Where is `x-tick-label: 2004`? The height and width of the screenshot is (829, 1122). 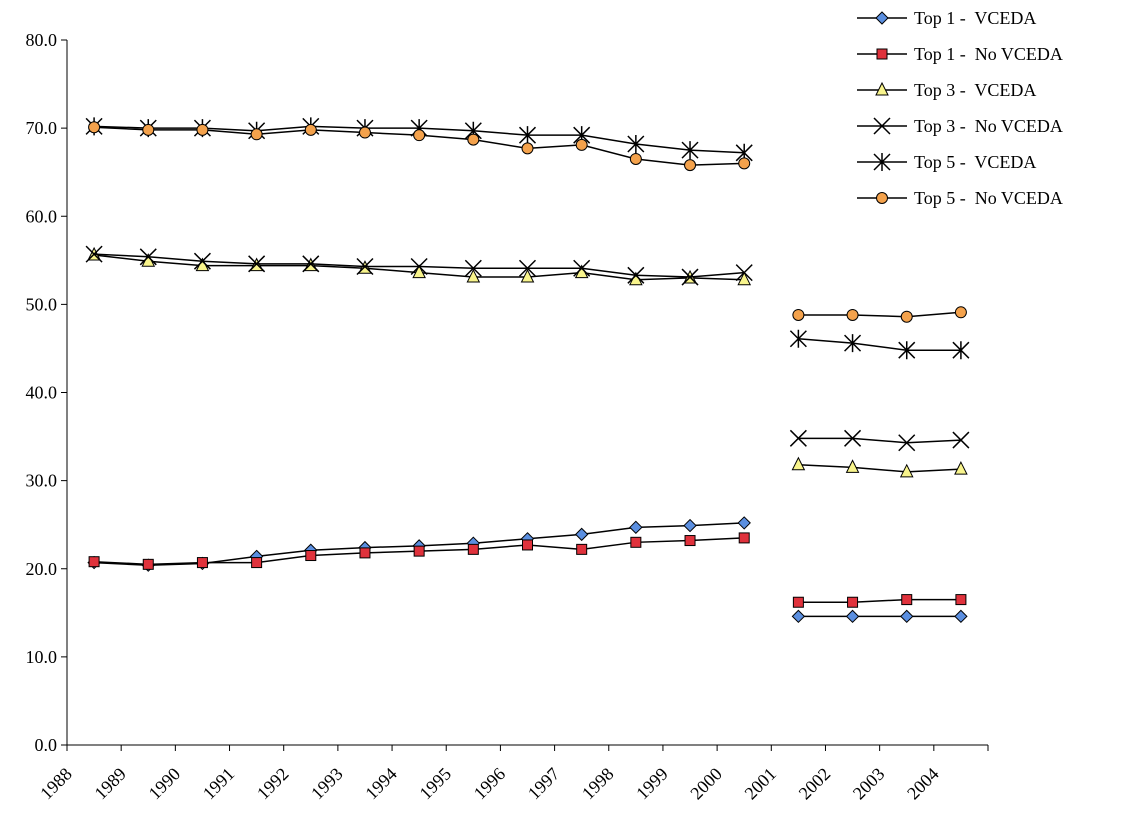
x-tick-label: 2004 is located at coordinates (923, 784).